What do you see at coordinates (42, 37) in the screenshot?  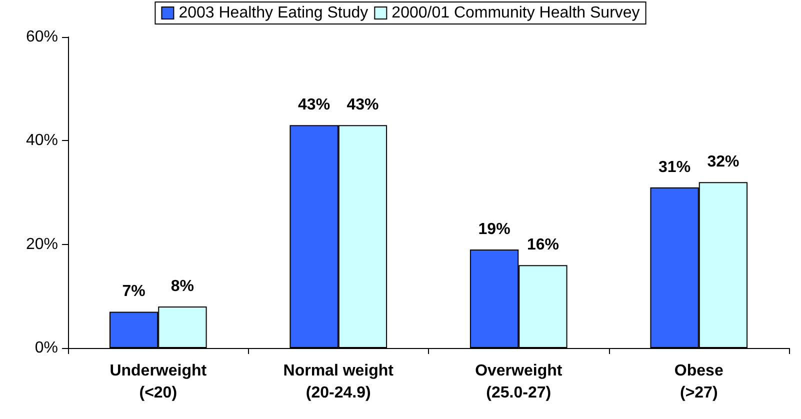 I see `y-tick-label: 60%` at bounding box center [42, 37].